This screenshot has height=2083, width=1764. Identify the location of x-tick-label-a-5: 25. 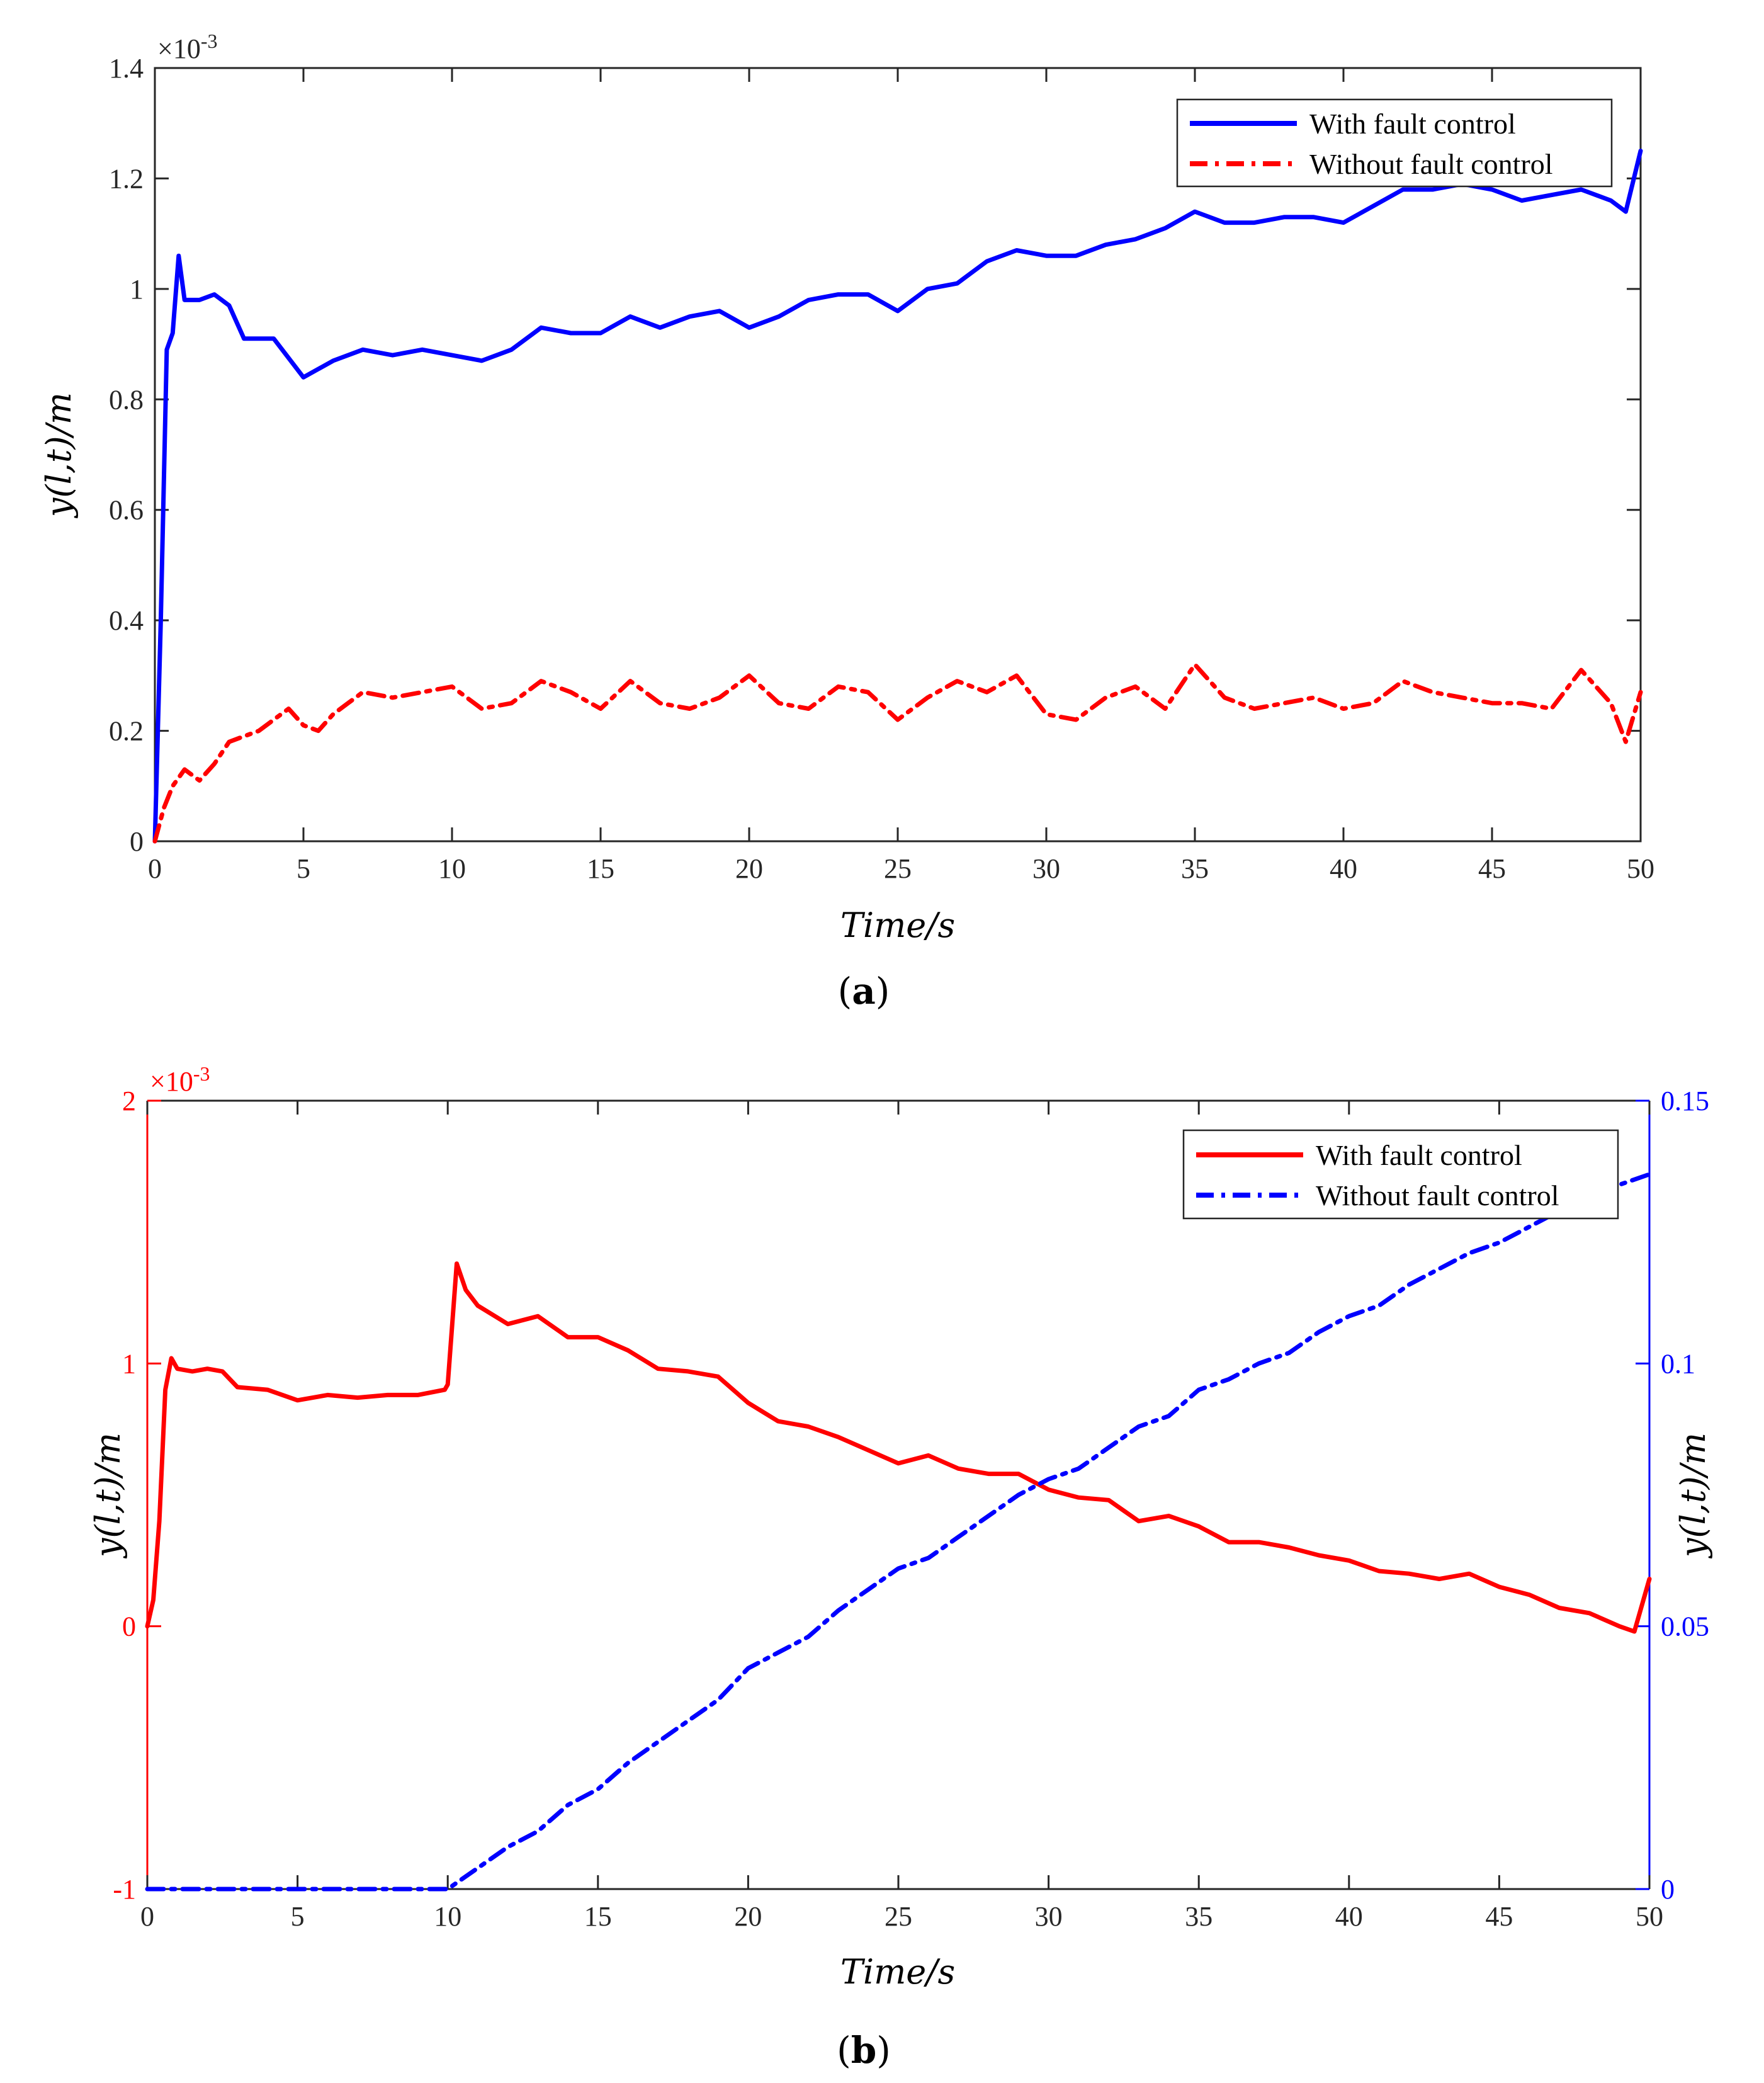
(898, 868).